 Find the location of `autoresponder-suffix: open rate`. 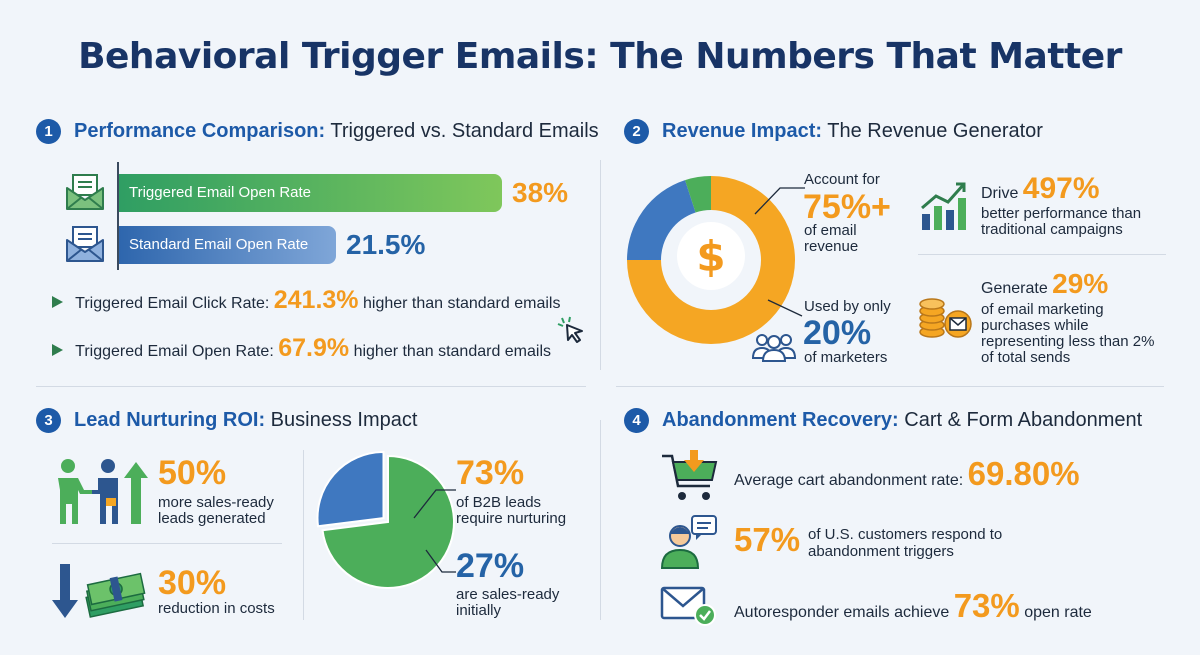

autoresponder-suffix: open rate is located at coordinates (1058, 612).